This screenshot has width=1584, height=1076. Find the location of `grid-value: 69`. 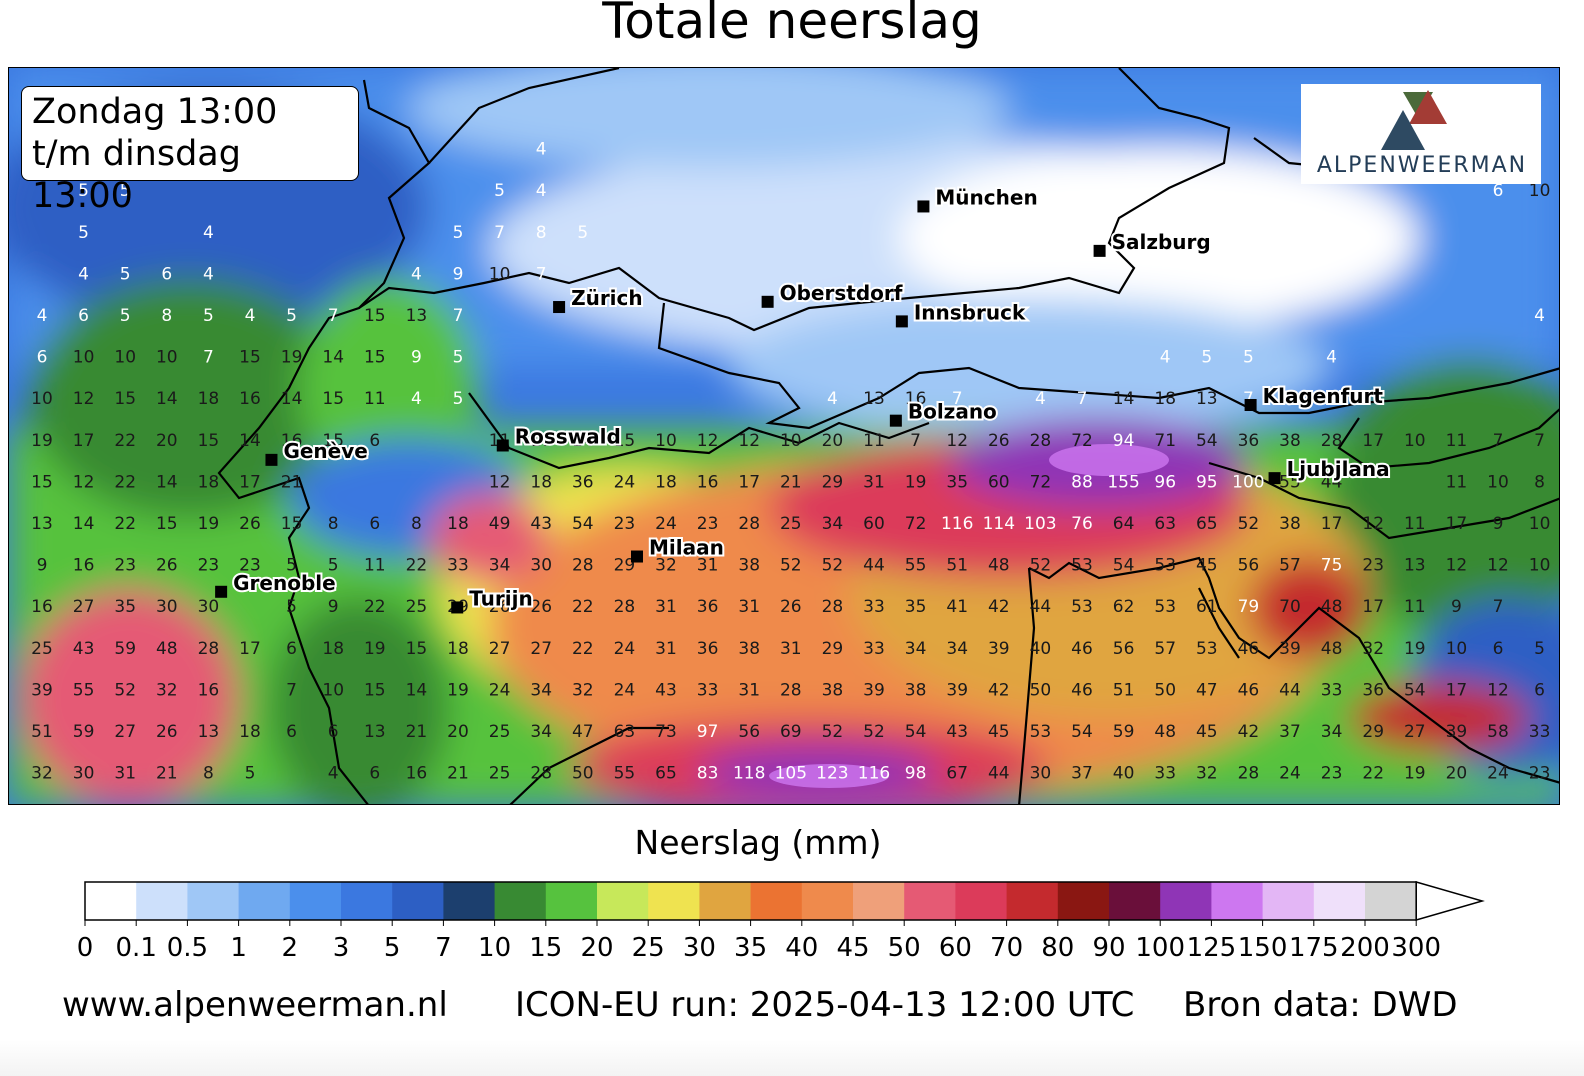

grid-value: 69 is located at coordinates (791, 732).